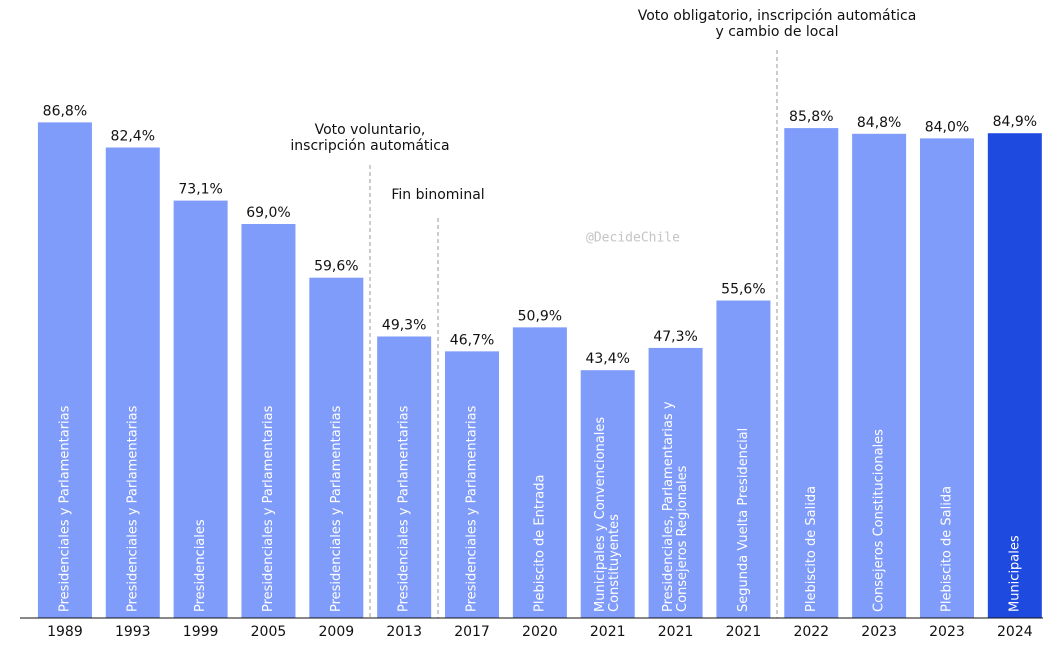  I want to click on value-label: 55,6%, so click(743, 290).